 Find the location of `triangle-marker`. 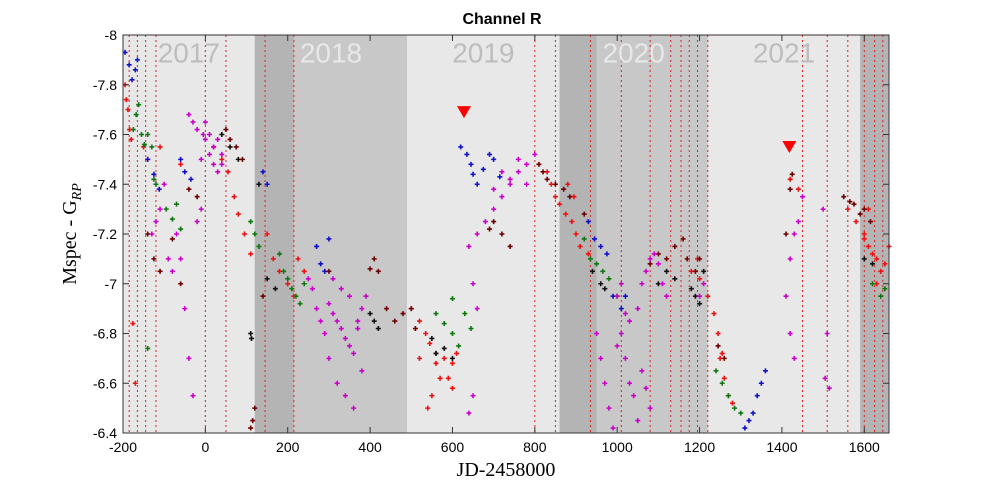

triangle-marker is located at coordinates (789, 146).